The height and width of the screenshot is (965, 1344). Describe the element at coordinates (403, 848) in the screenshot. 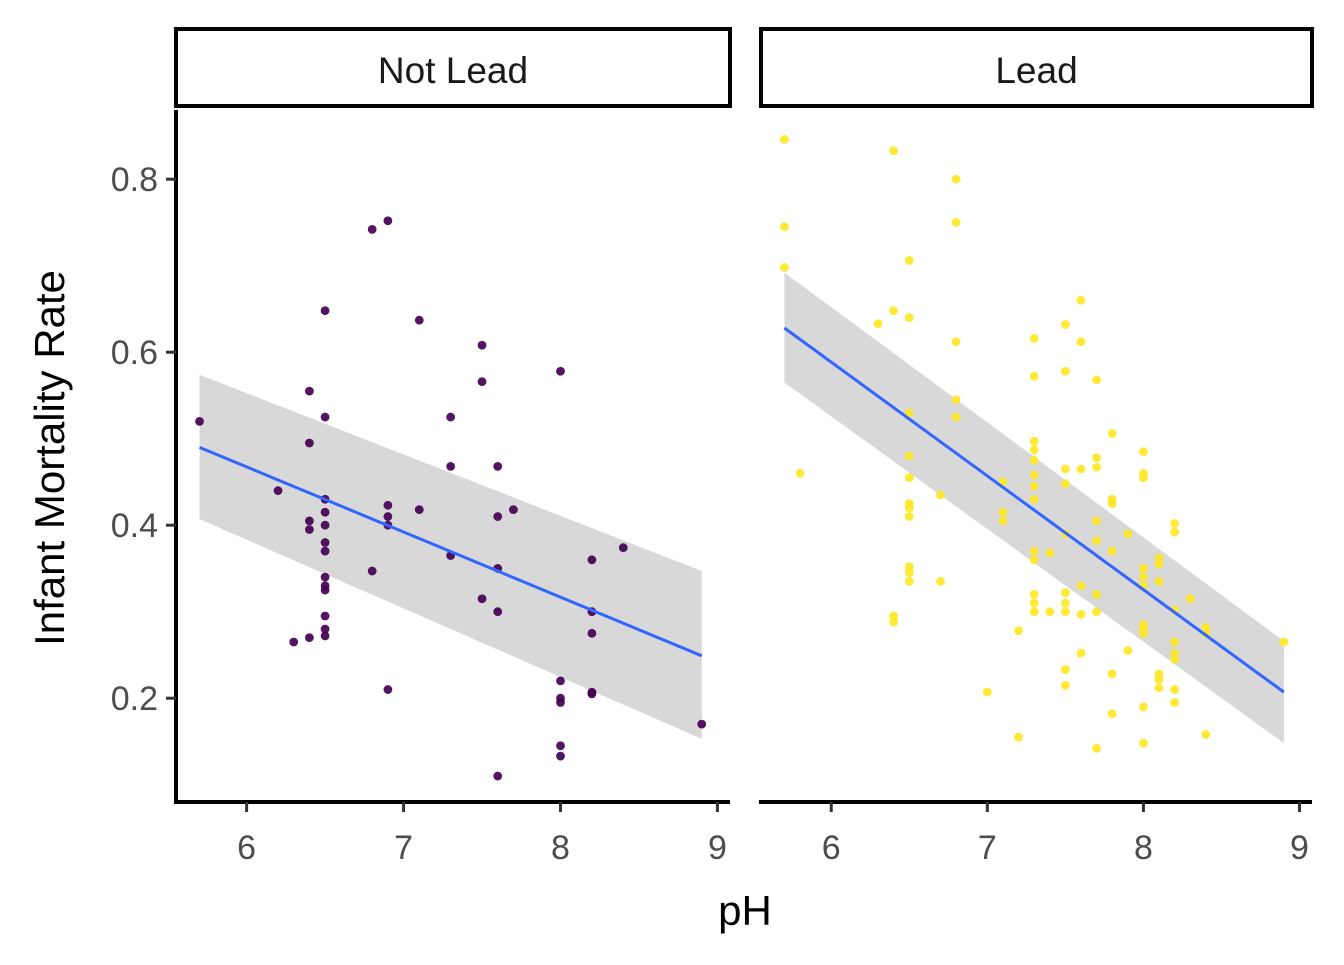

I see `x-tick-label: 7` at that location.